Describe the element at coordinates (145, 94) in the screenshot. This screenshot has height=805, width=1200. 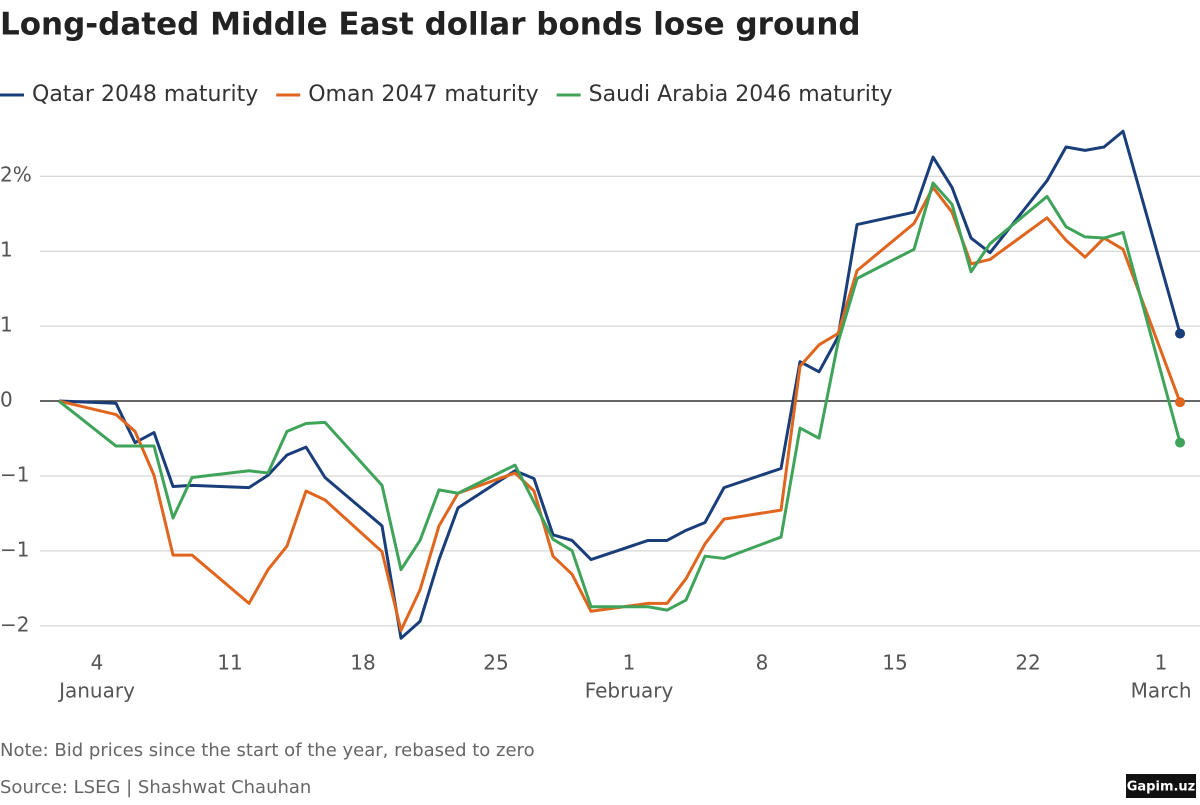
I see `legend-label: Qatar 2048 maturity` at that location.